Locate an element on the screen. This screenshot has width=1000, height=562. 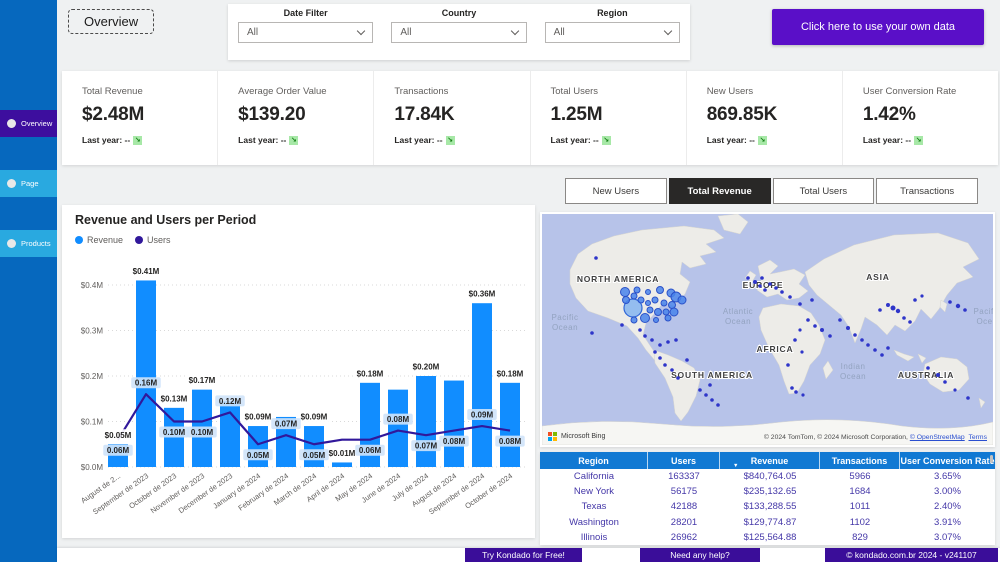
kpi-card-new-users: New Users 869.85K Last year: -- ↘ is located at coordinates (763, 118).